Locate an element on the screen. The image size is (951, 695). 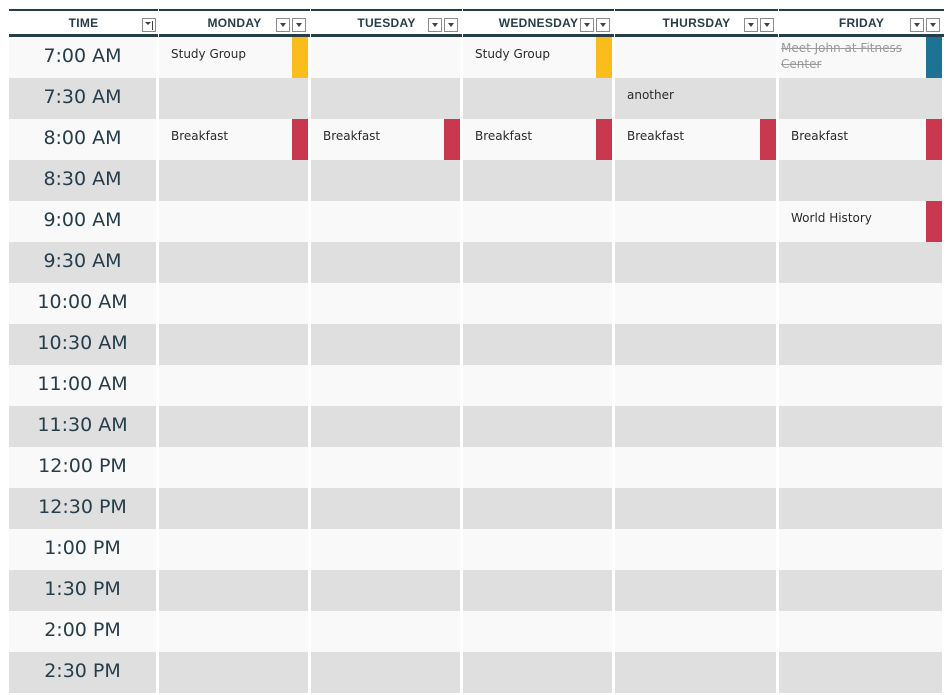
time-slot-cell: 11:00 AM is located at coordinates (82, 385).